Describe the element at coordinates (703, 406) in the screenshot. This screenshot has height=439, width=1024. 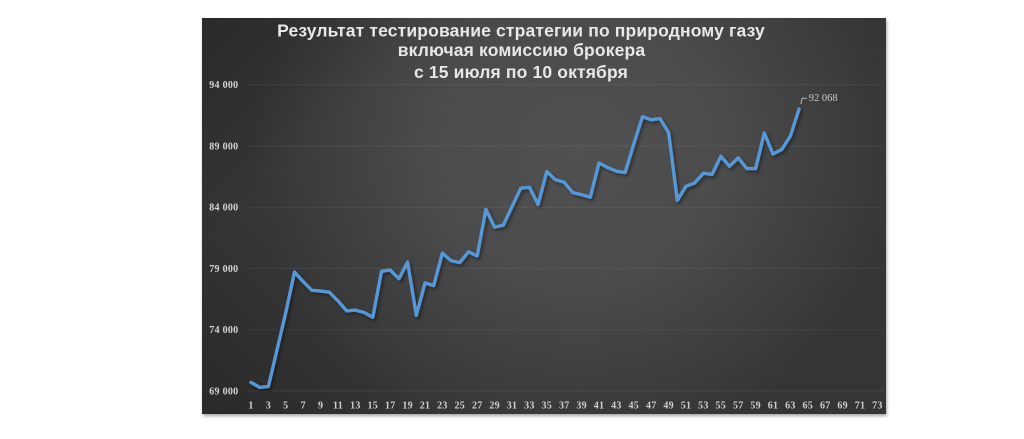
I see `svg-text: 53` at that location.